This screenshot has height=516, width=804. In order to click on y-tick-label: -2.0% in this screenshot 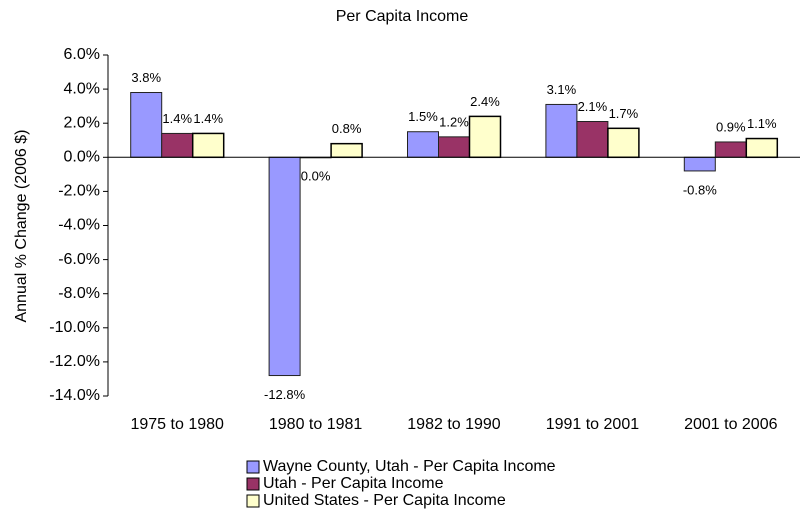, I will do `click(79, 191)`.